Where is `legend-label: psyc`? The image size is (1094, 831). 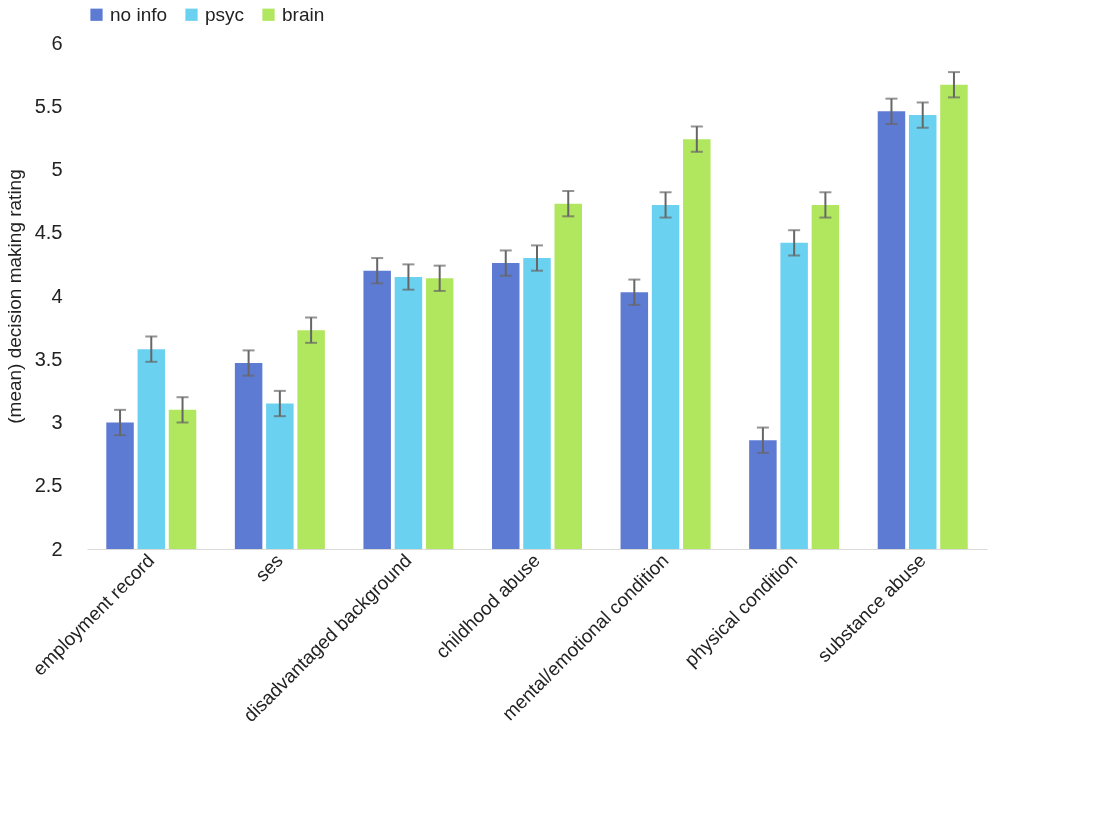
legend-label: psyc is located at coordinates (225, 14).